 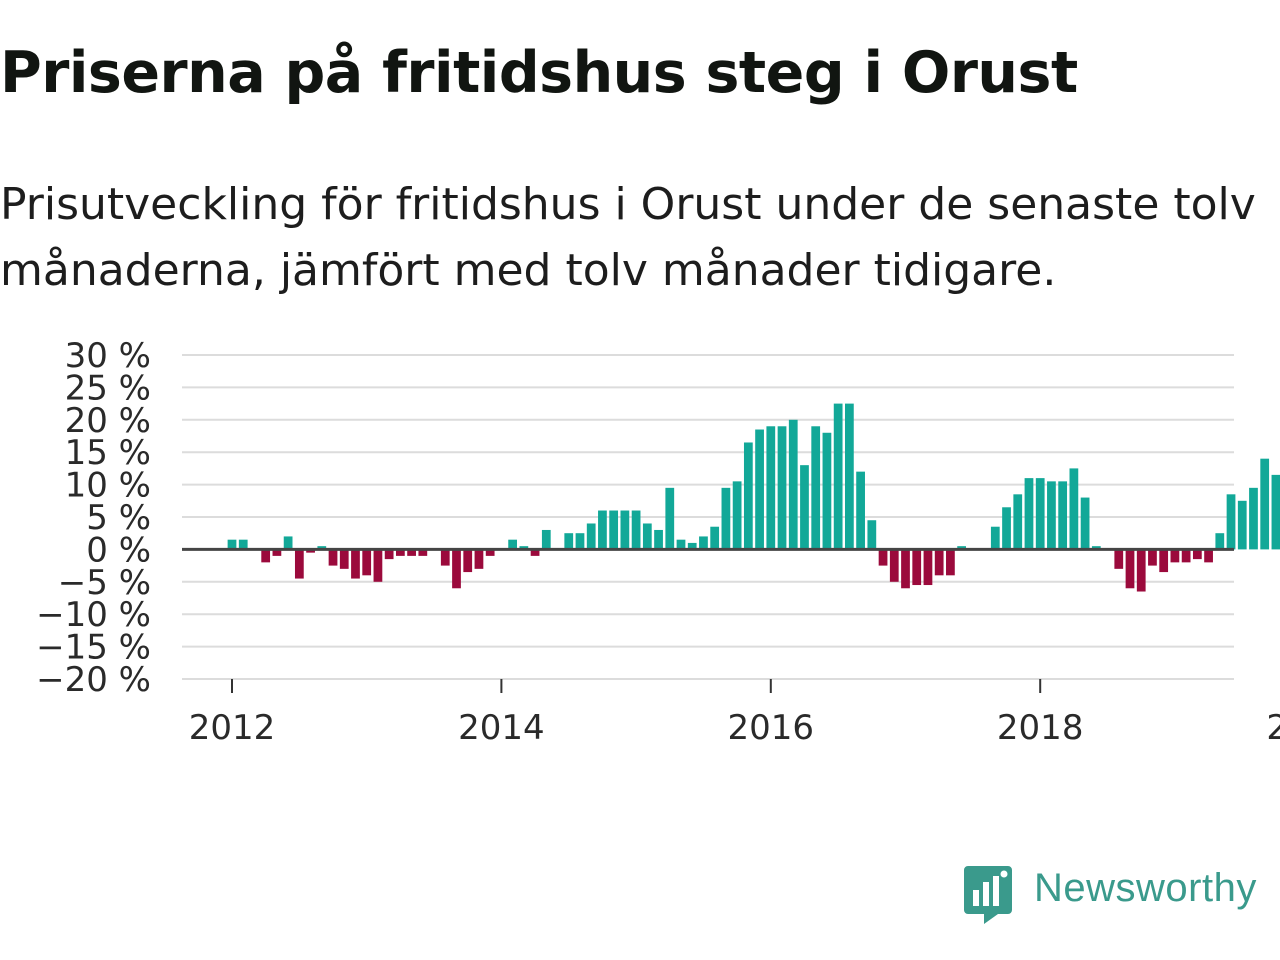 I want to click on y-tick-label: −20 %, so click(x=93, y=680).